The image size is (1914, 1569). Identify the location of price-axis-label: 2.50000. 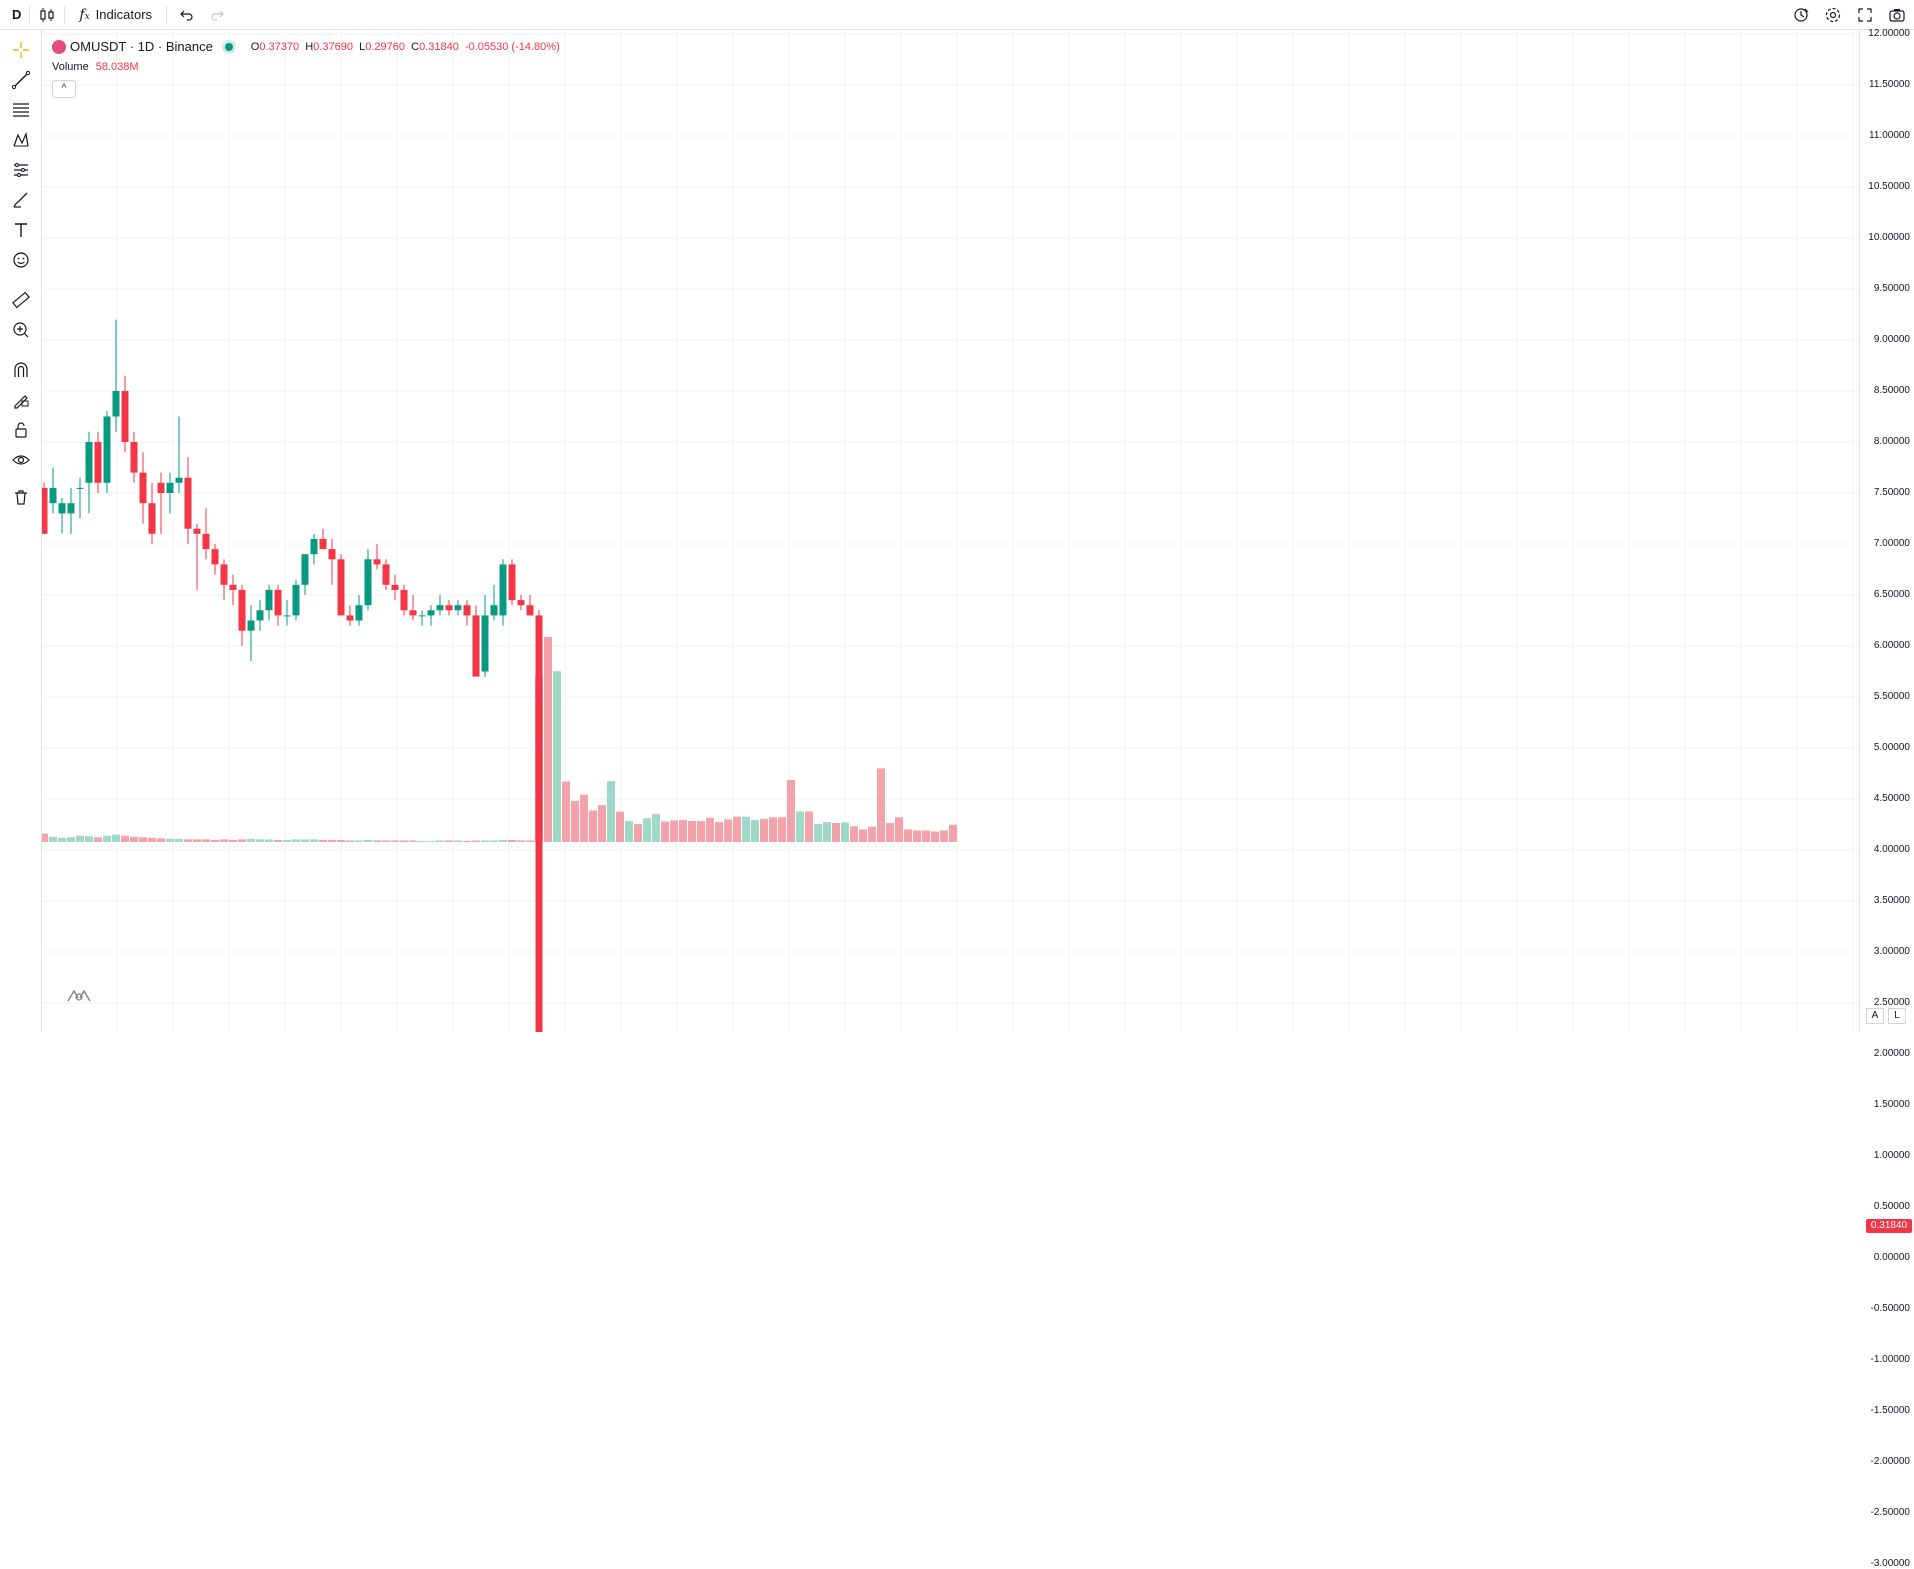
(1891, 1002).